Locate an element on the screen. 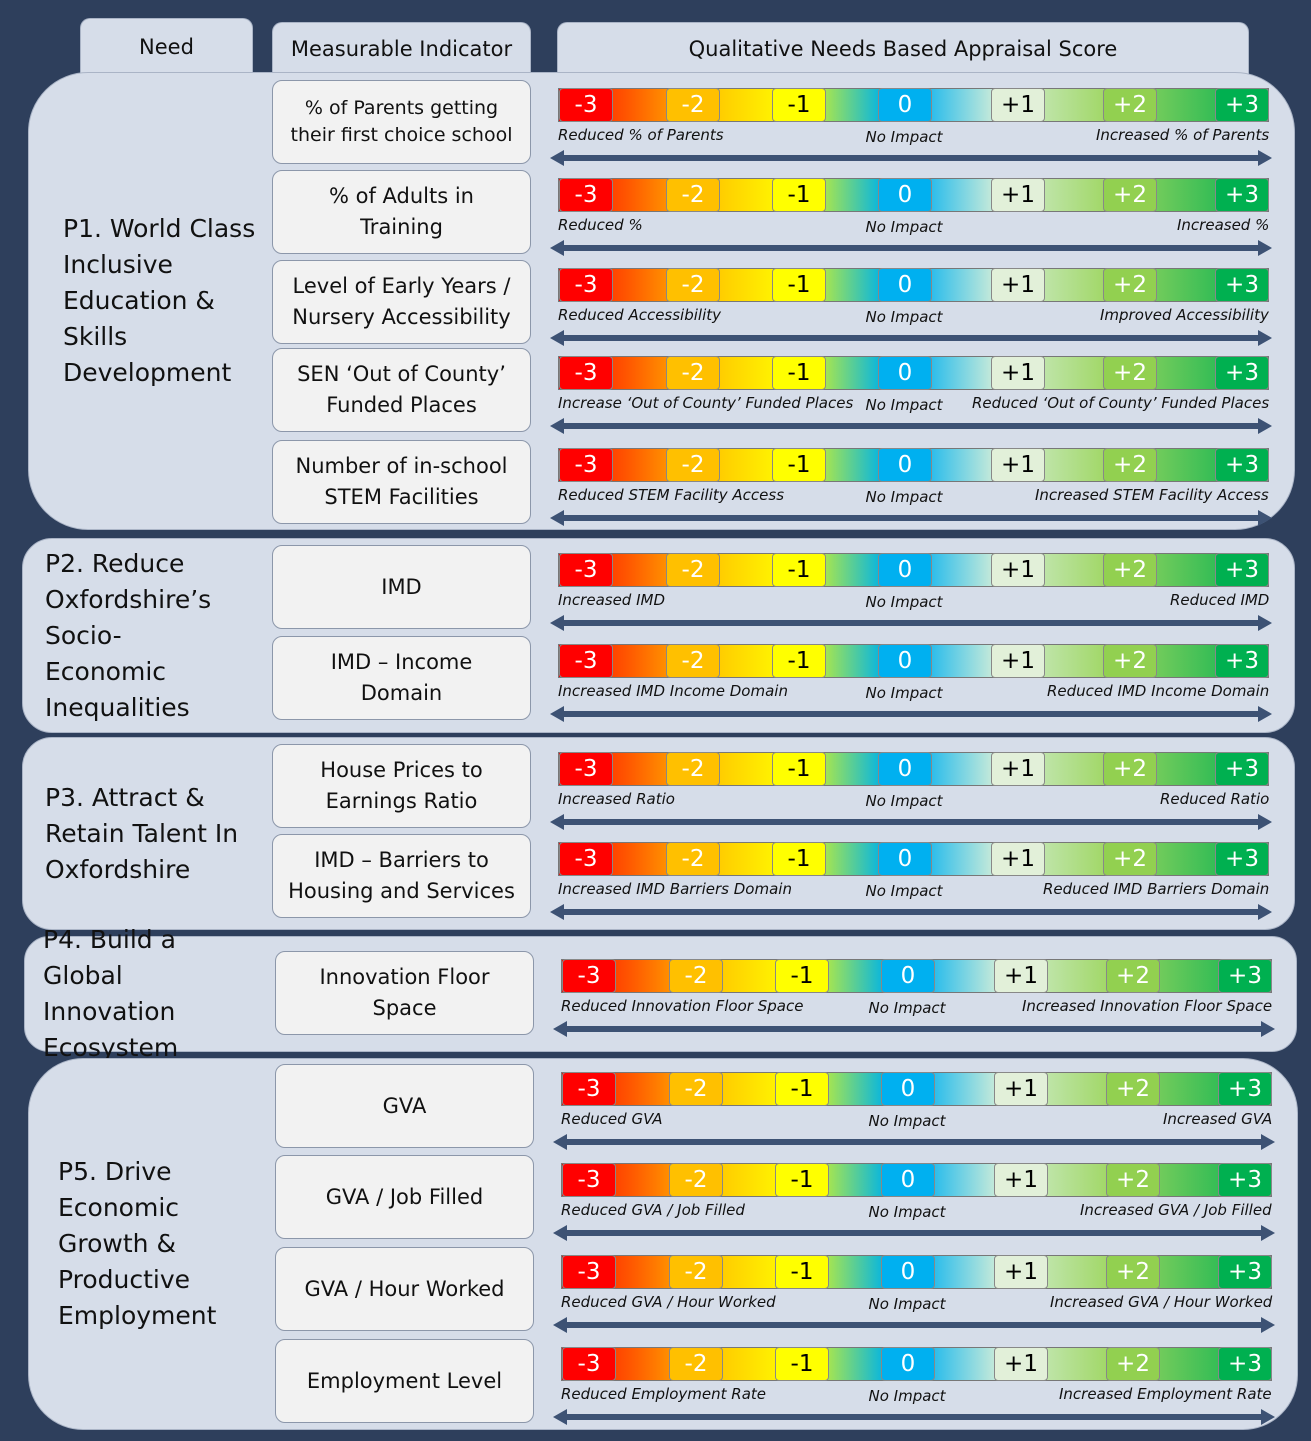 The image size is (1311, 1441). left-label: Increase ‘Out of County’ Funded Places is located at coordinates (706, 403).